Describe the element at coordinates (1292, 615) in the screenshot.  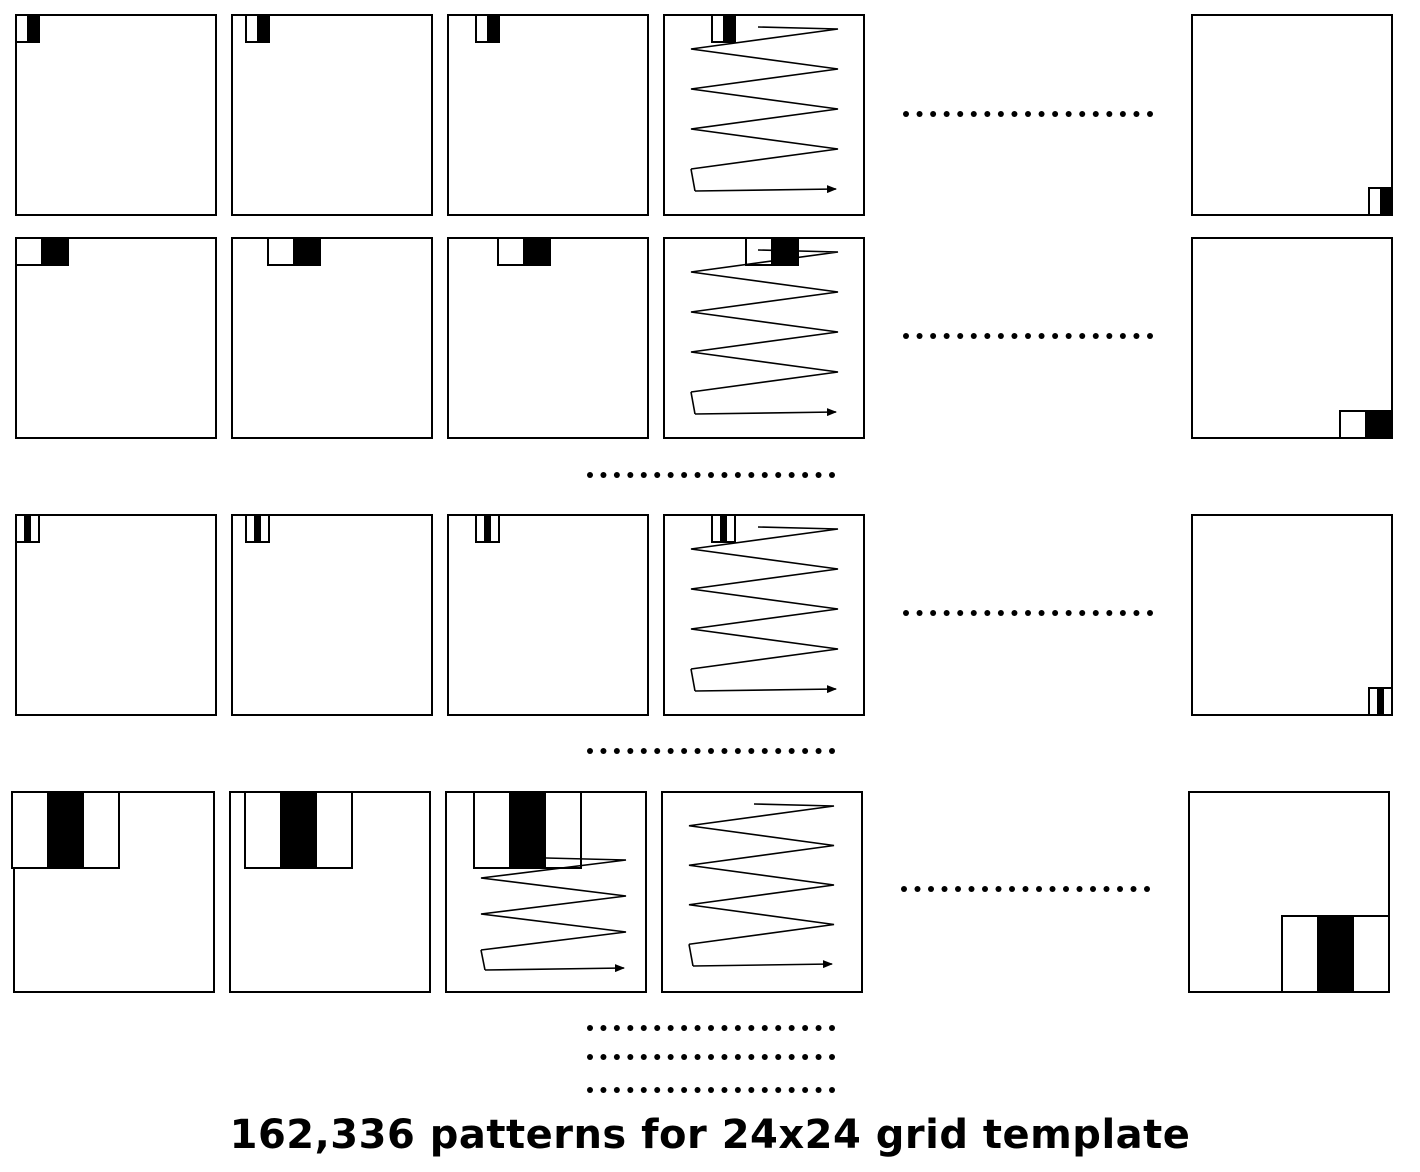
I see `panel-final` at that location.